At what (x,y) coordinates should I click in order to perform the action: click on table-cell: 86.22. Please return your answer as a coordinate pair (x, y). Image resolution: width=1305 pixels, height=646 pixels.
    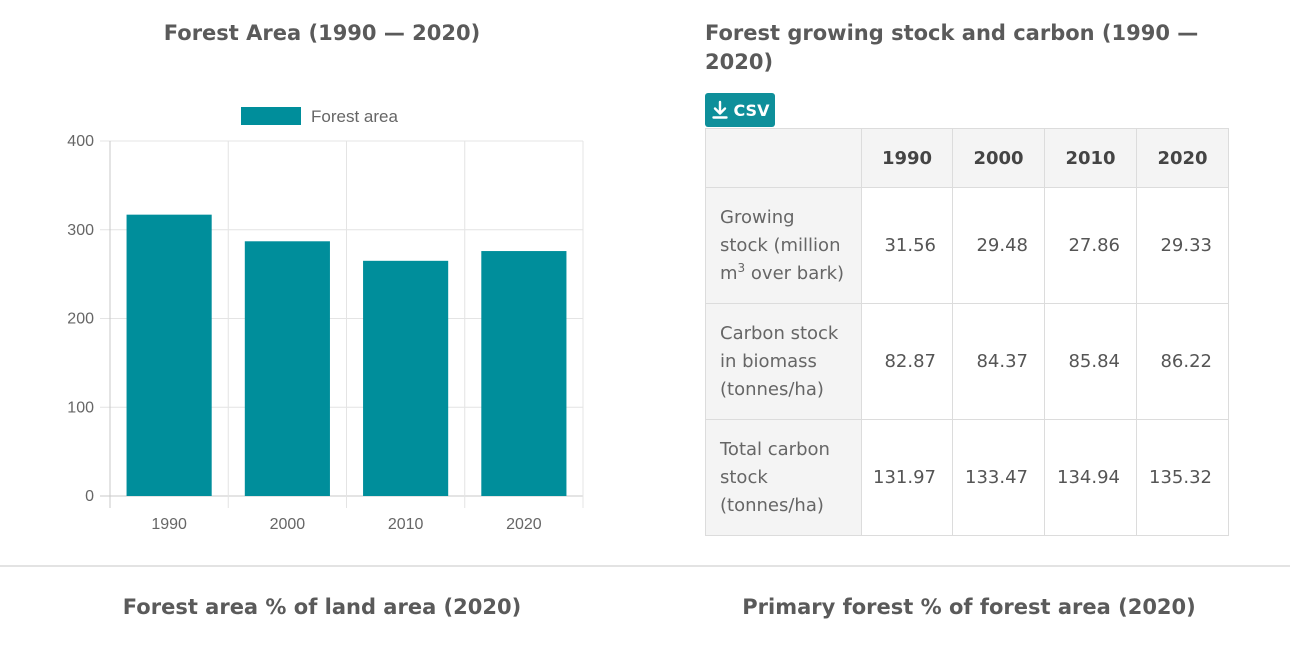
    Looking at the image, I should click on (1182, 361).